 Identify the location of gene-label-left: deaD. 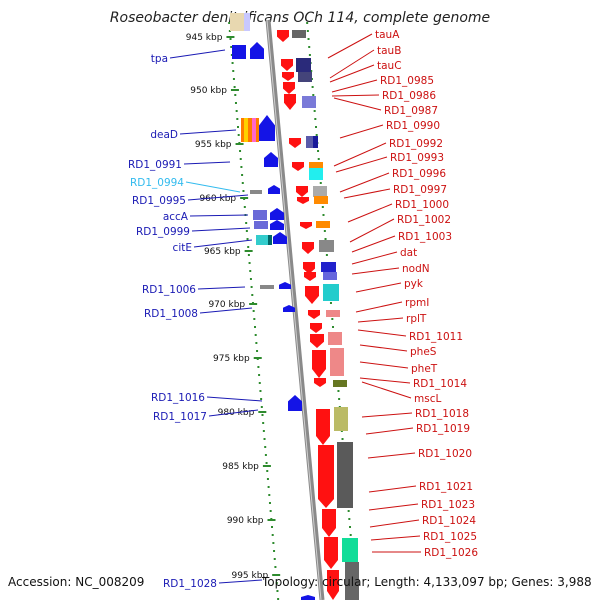
(164, 135).